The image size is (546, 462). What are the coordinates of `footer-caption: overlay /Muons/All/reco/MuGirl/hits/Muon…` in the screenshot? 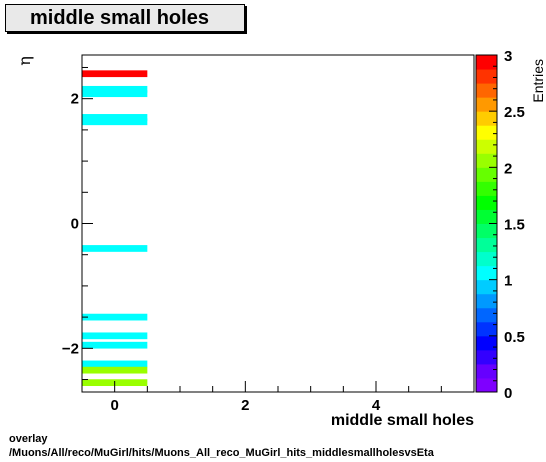 It's located at (221, 446).